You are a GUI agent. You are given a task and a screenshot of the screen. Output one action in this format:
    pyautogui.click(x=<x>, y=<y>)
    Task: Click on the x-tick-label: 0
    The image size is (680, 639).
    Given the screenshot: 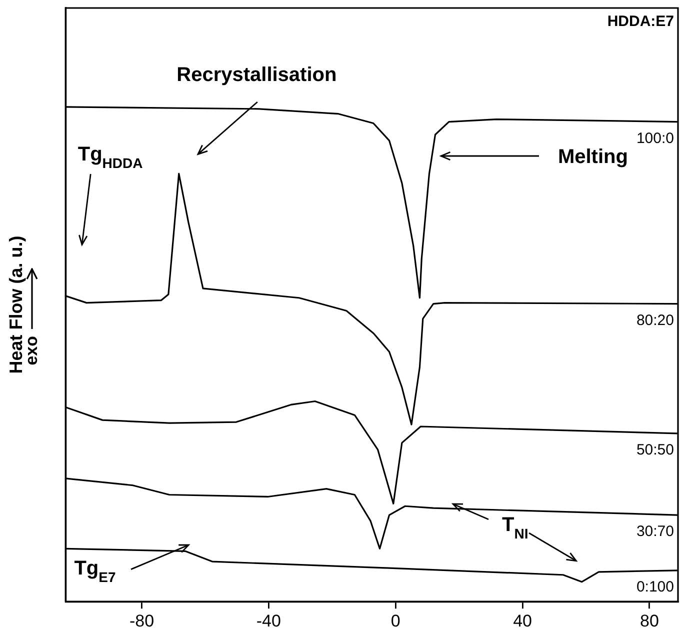 What is the action you would take?
    pyautogui.click(x=395, y=620)
    